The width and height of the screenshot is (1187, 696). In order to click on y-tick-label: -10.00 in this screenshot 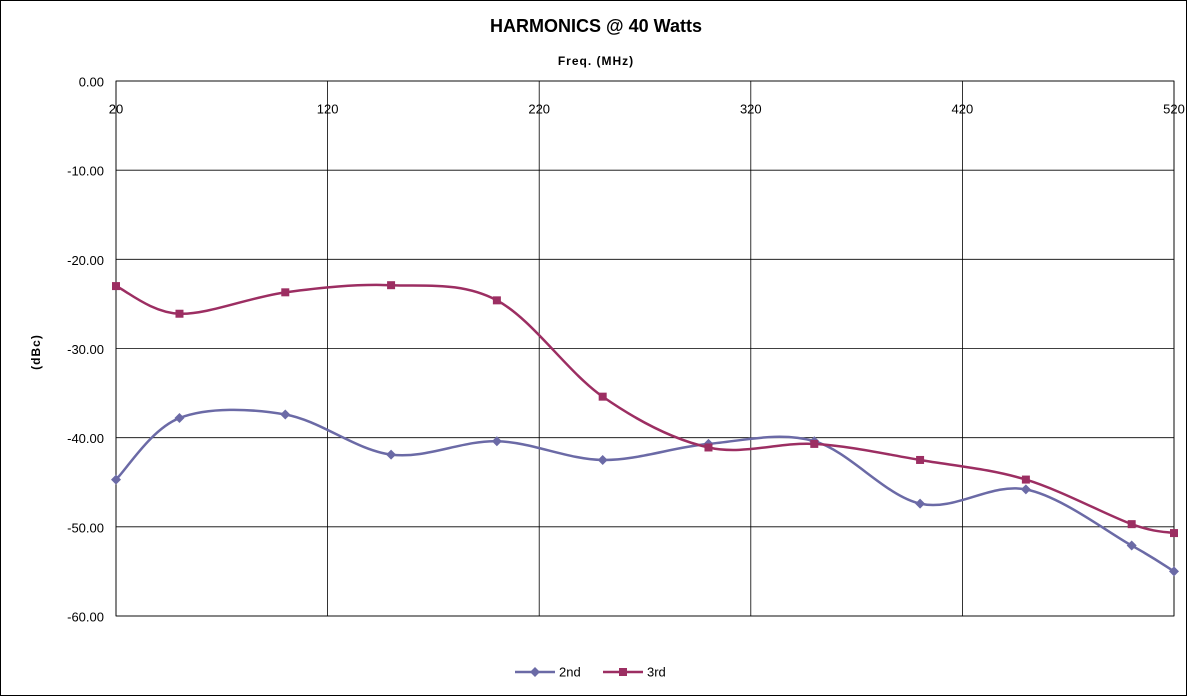, I will do `click(85, 171)`.